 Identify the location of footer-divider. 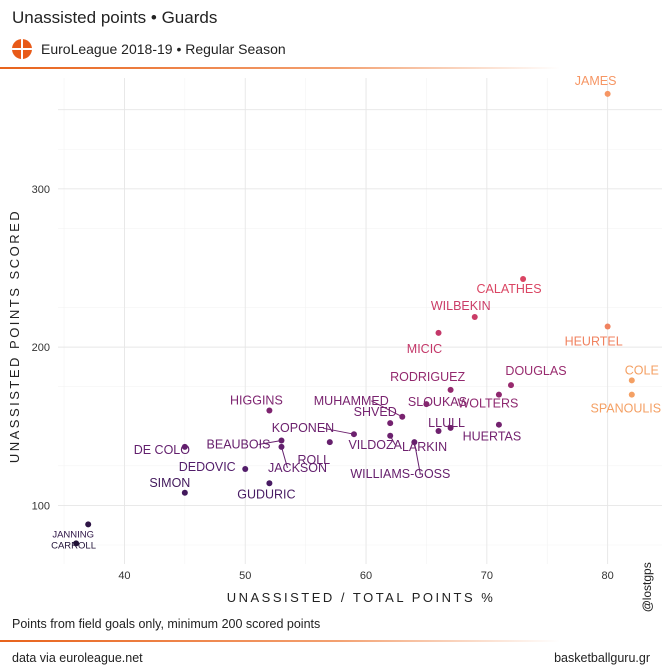
(280, 641).